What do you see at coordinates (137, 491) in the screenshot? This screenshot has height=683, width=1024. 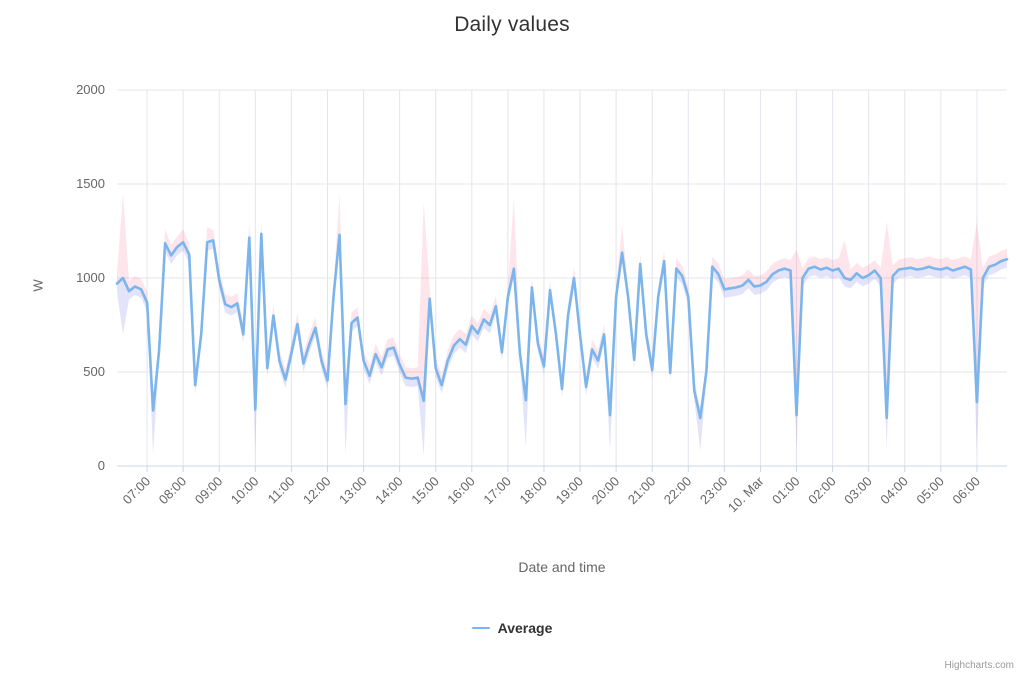 I see `x-axis-label: 07:00` at bounding box center [137, 491].